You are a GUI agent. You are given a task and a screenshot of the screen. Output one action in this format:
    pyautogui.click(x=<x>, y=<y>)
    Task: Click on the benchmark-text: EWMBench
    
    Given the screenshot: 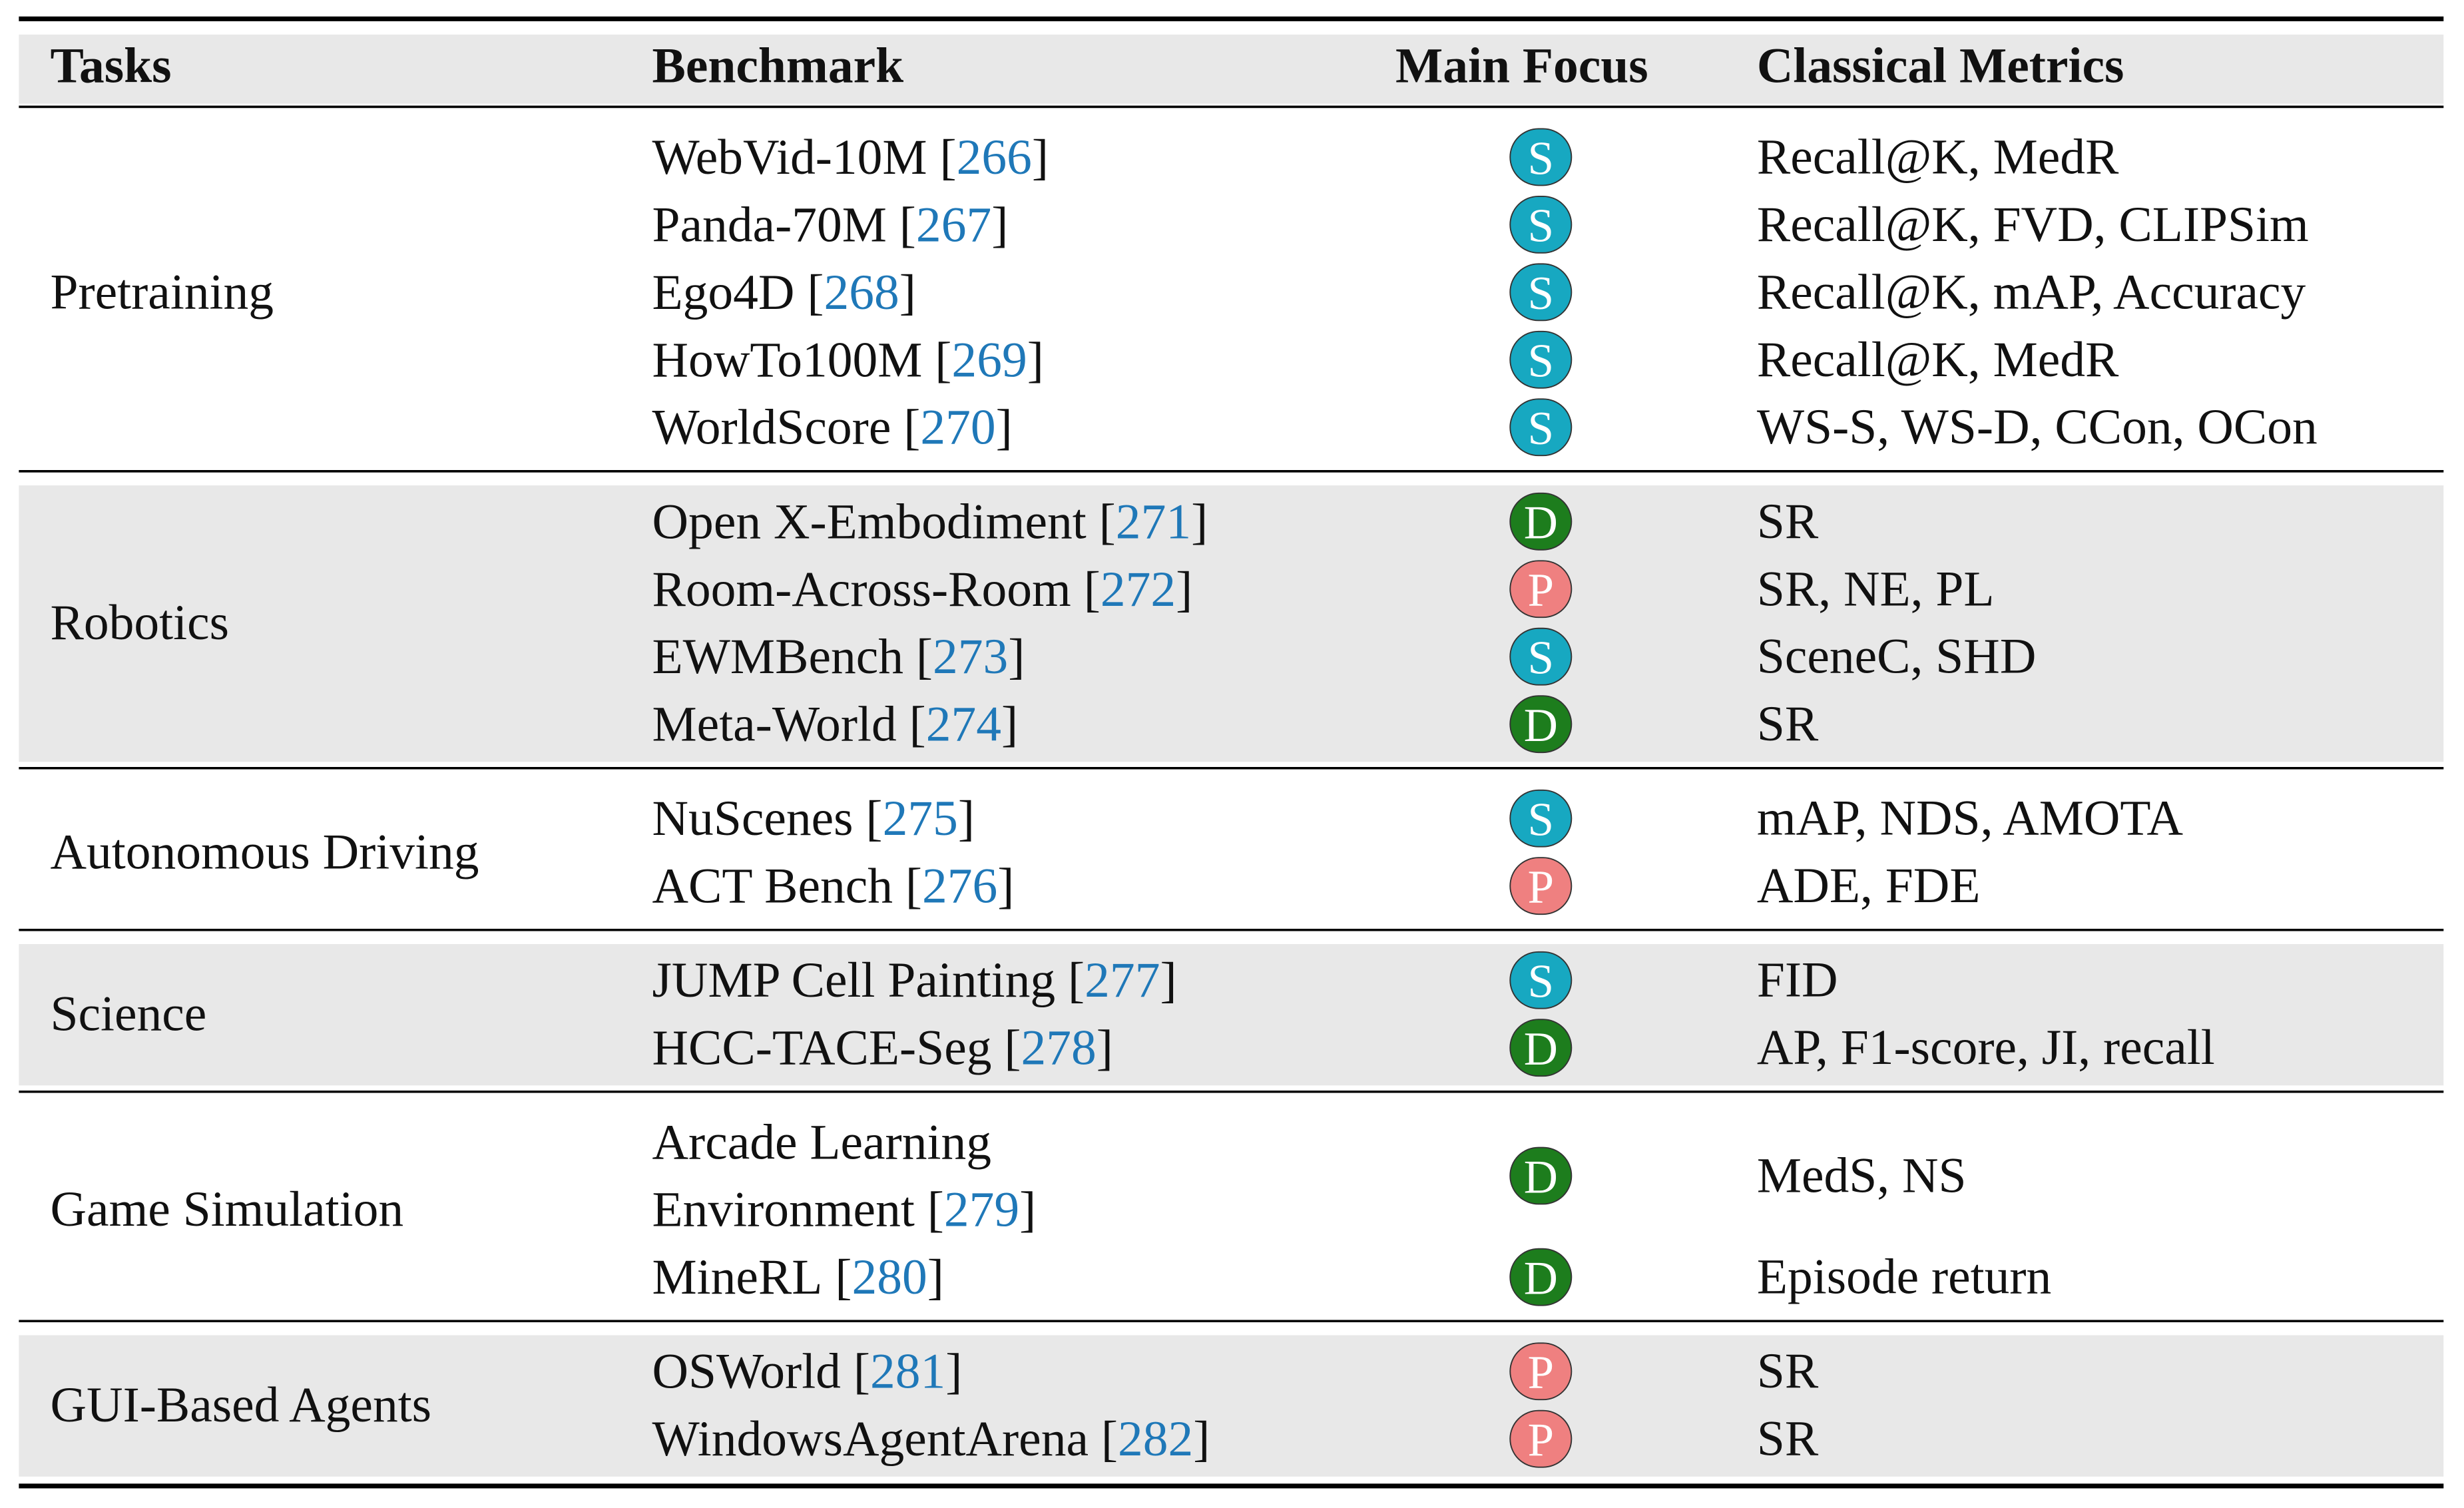 What is the action you would take?
    pyautogui.click(x=777, y=656)
    